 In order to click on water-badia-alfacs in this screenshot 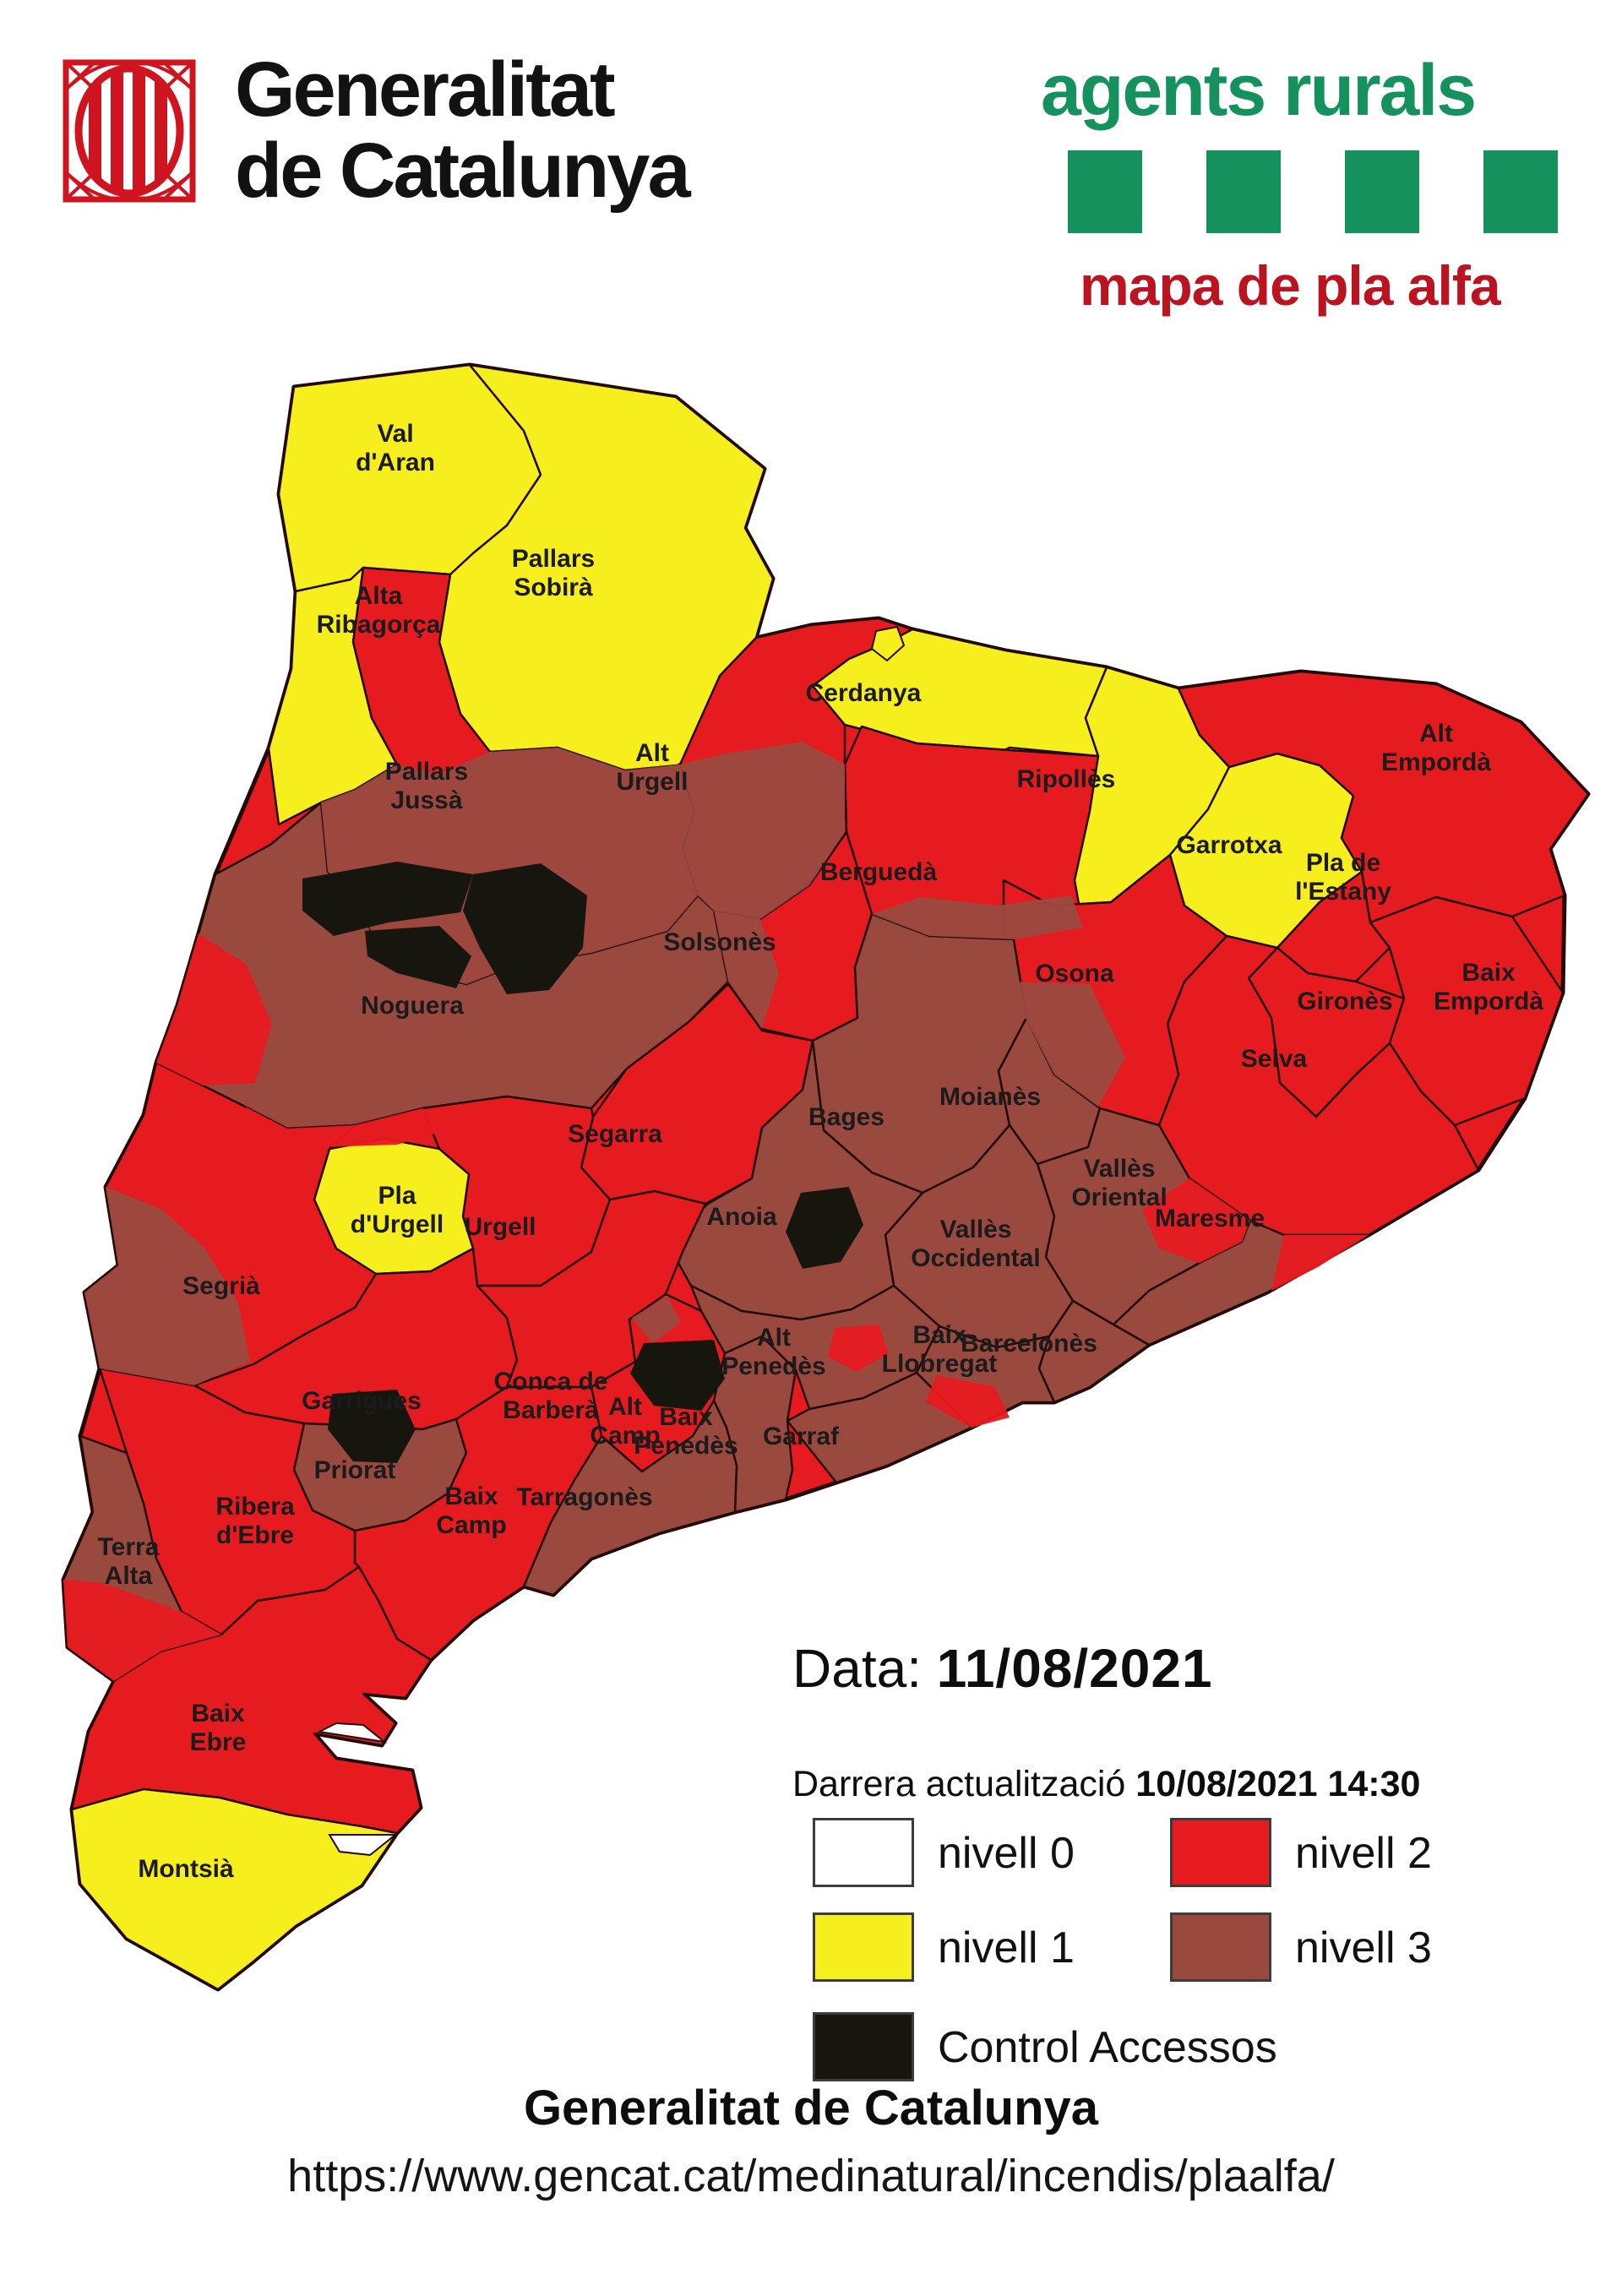, I will do `click(363, 1845)`.